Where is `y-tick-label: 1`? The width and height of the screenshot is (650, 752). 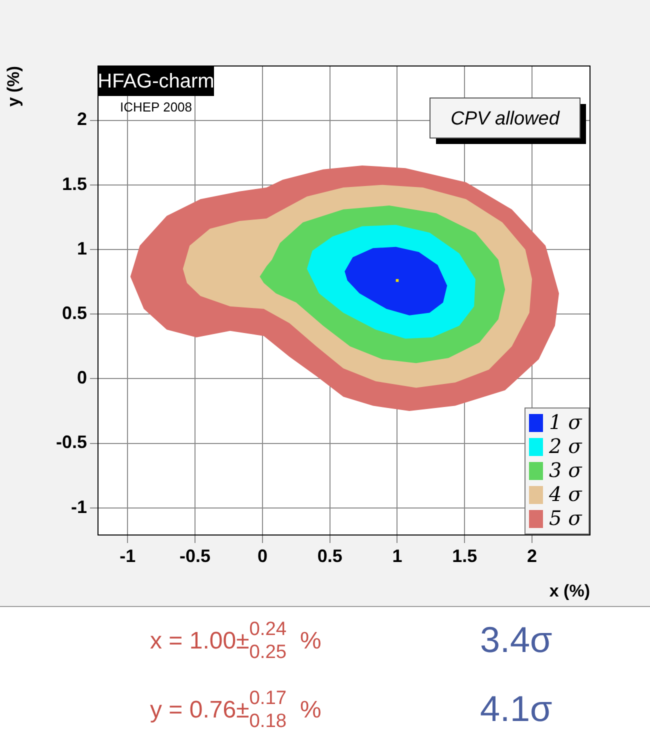
y-tick-label: 1 is located at coordinates (81, 248).